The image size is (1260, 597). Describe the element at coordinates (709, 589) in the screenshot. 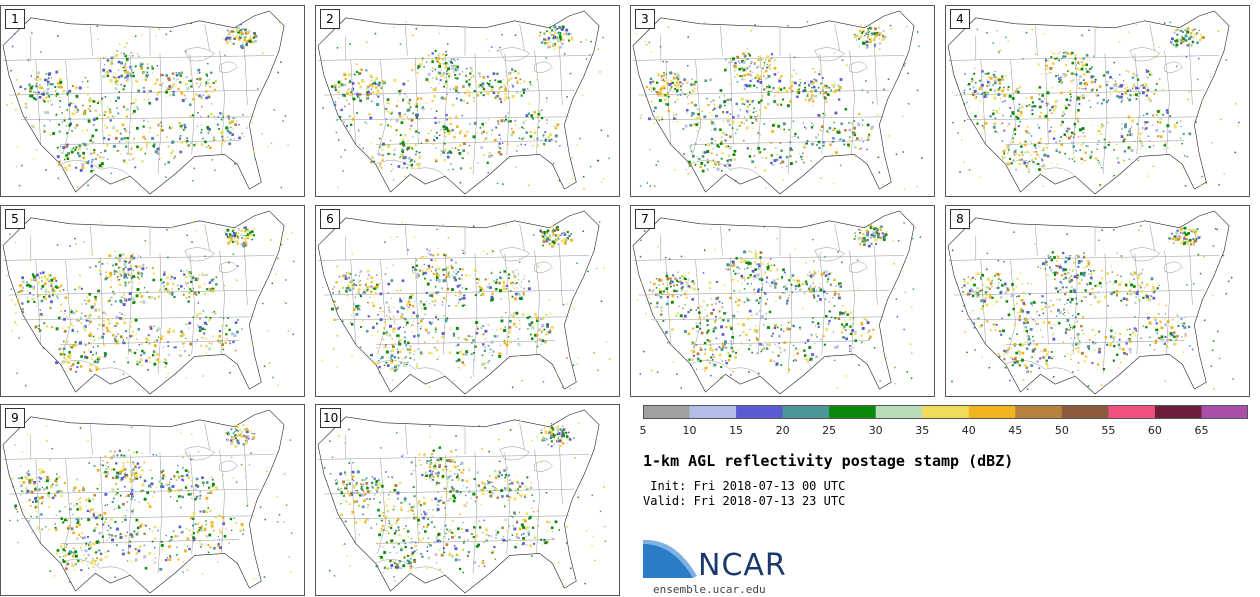

I see `ensemble-url: ensemble.ucar.edu` at that location.